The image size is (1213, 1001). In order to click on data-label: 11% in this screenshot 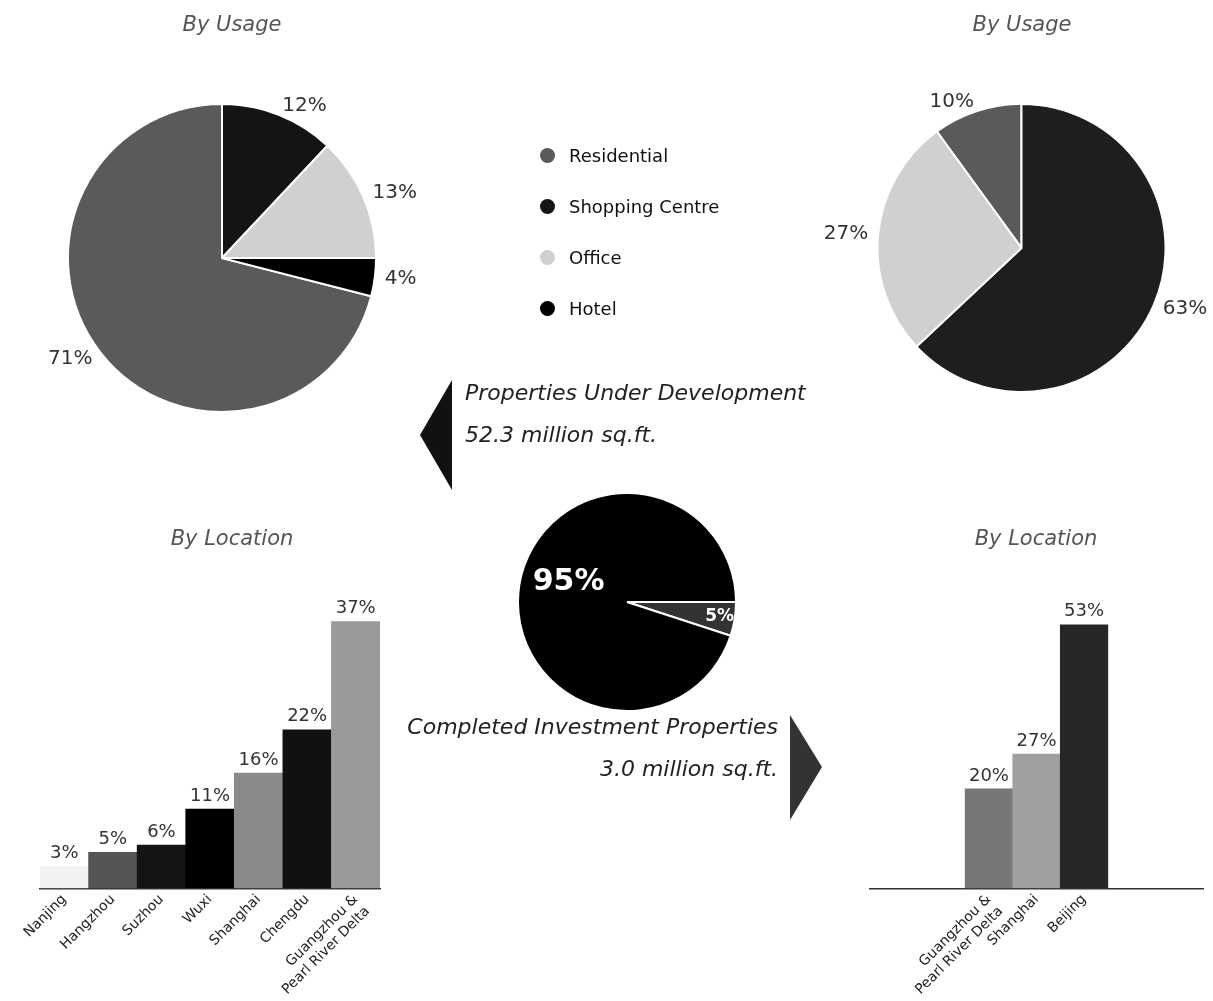, I will do `click(210, 794)`.